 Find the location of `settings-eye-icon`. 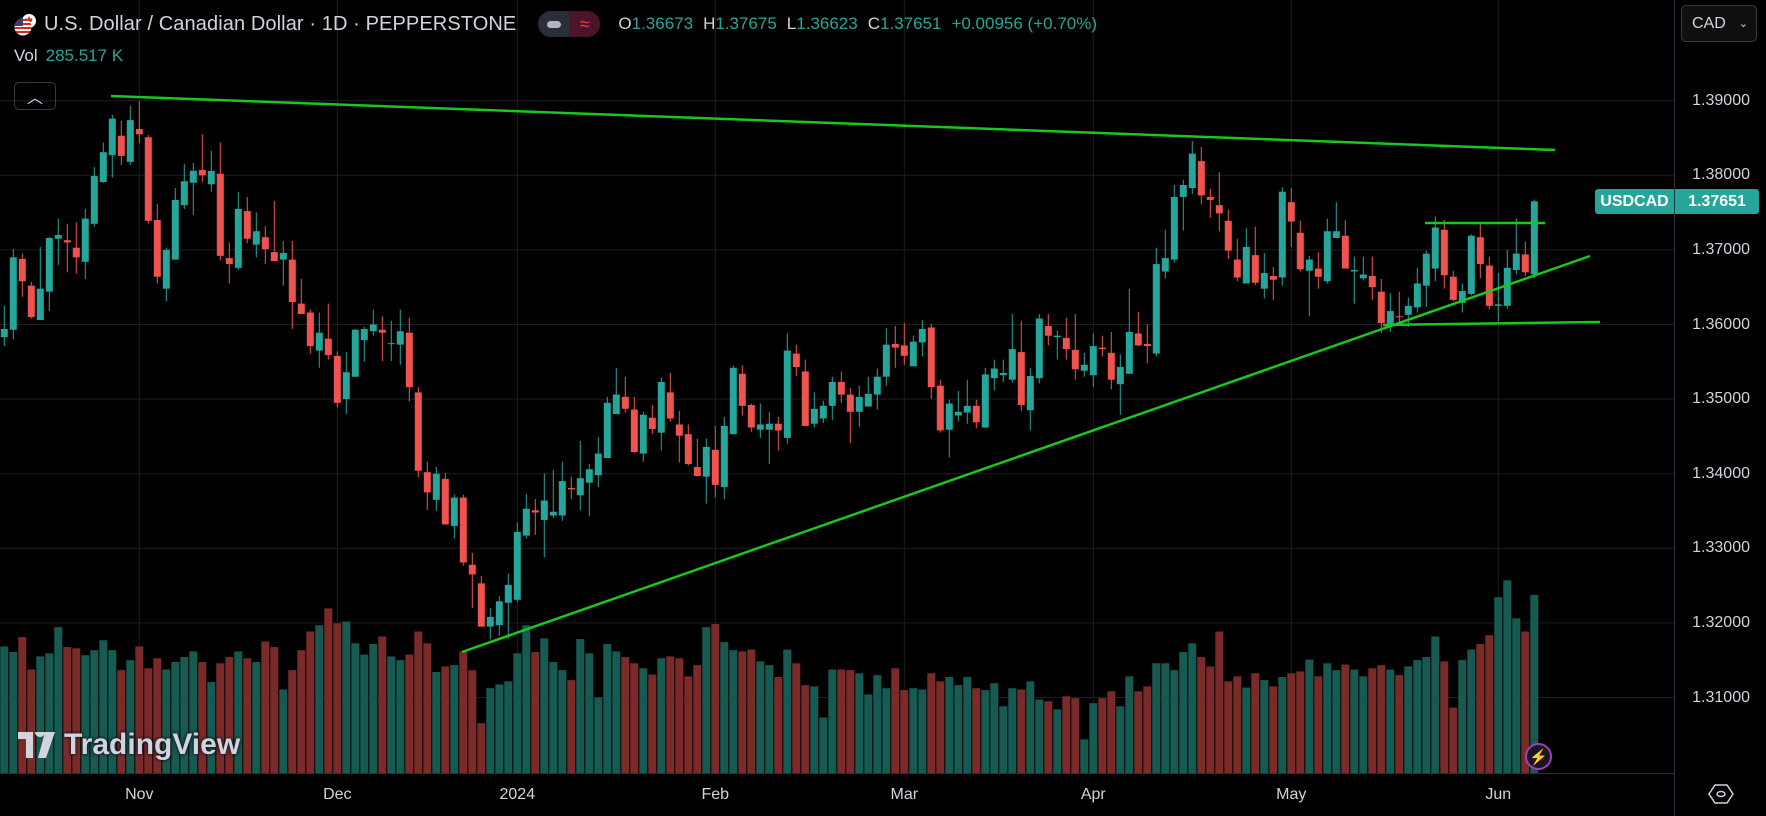

settings-eye-icon is located at coordinates (1721, 794).